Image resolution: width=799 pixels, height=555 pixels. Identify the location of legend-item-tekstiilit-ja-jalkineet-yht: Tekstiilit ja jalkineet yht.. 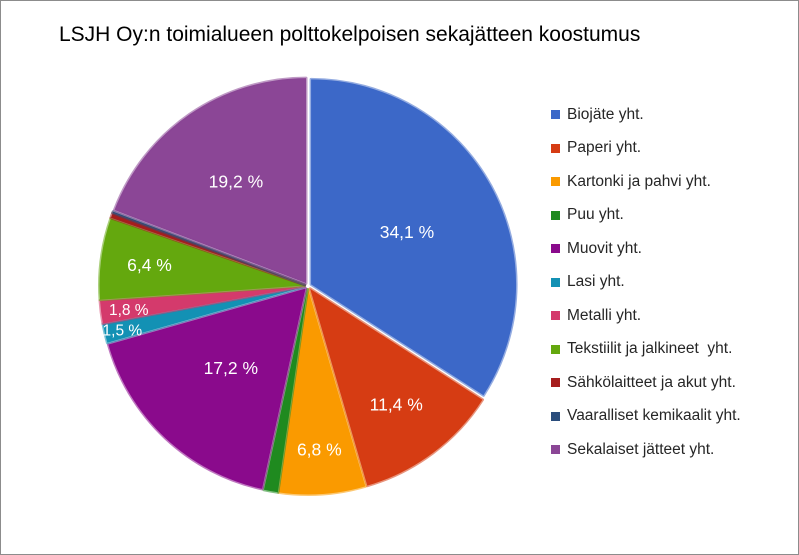
(646, 350).